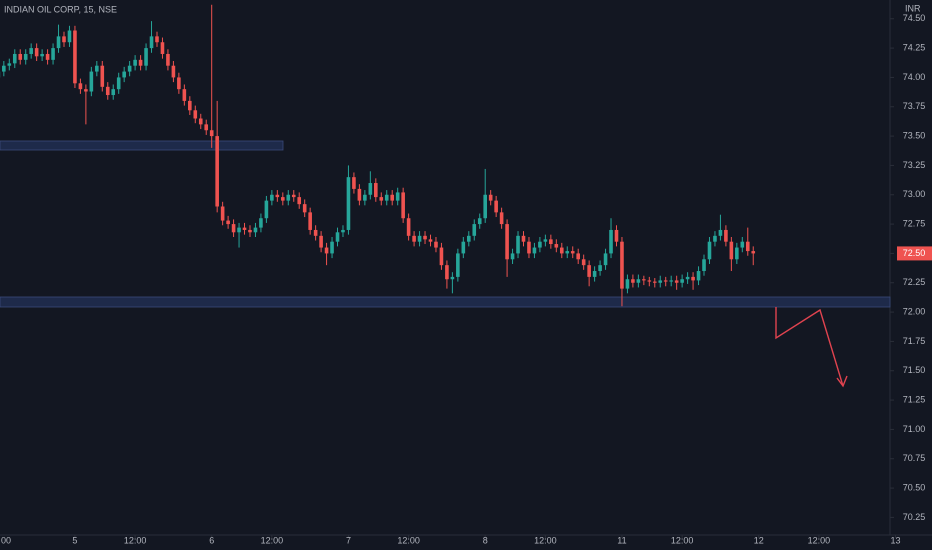 The image size is (932, 550). What do you see at coordinates (914, 253) in the screenshot?
I see `last-price-box` at bounding box center [914, 253].